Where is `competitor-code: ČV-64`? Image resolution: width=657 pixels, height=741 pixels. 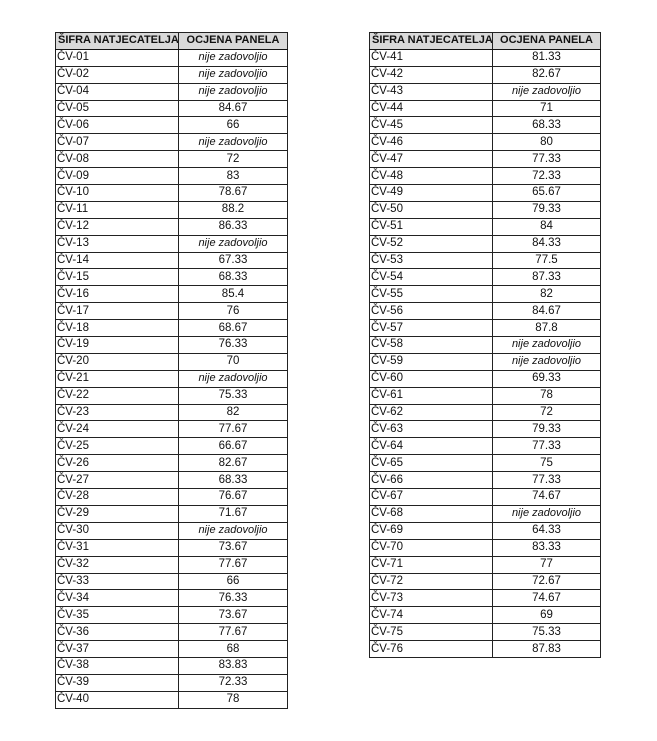
competitor-code: ČV-64 is located at coordinates (431, 446).